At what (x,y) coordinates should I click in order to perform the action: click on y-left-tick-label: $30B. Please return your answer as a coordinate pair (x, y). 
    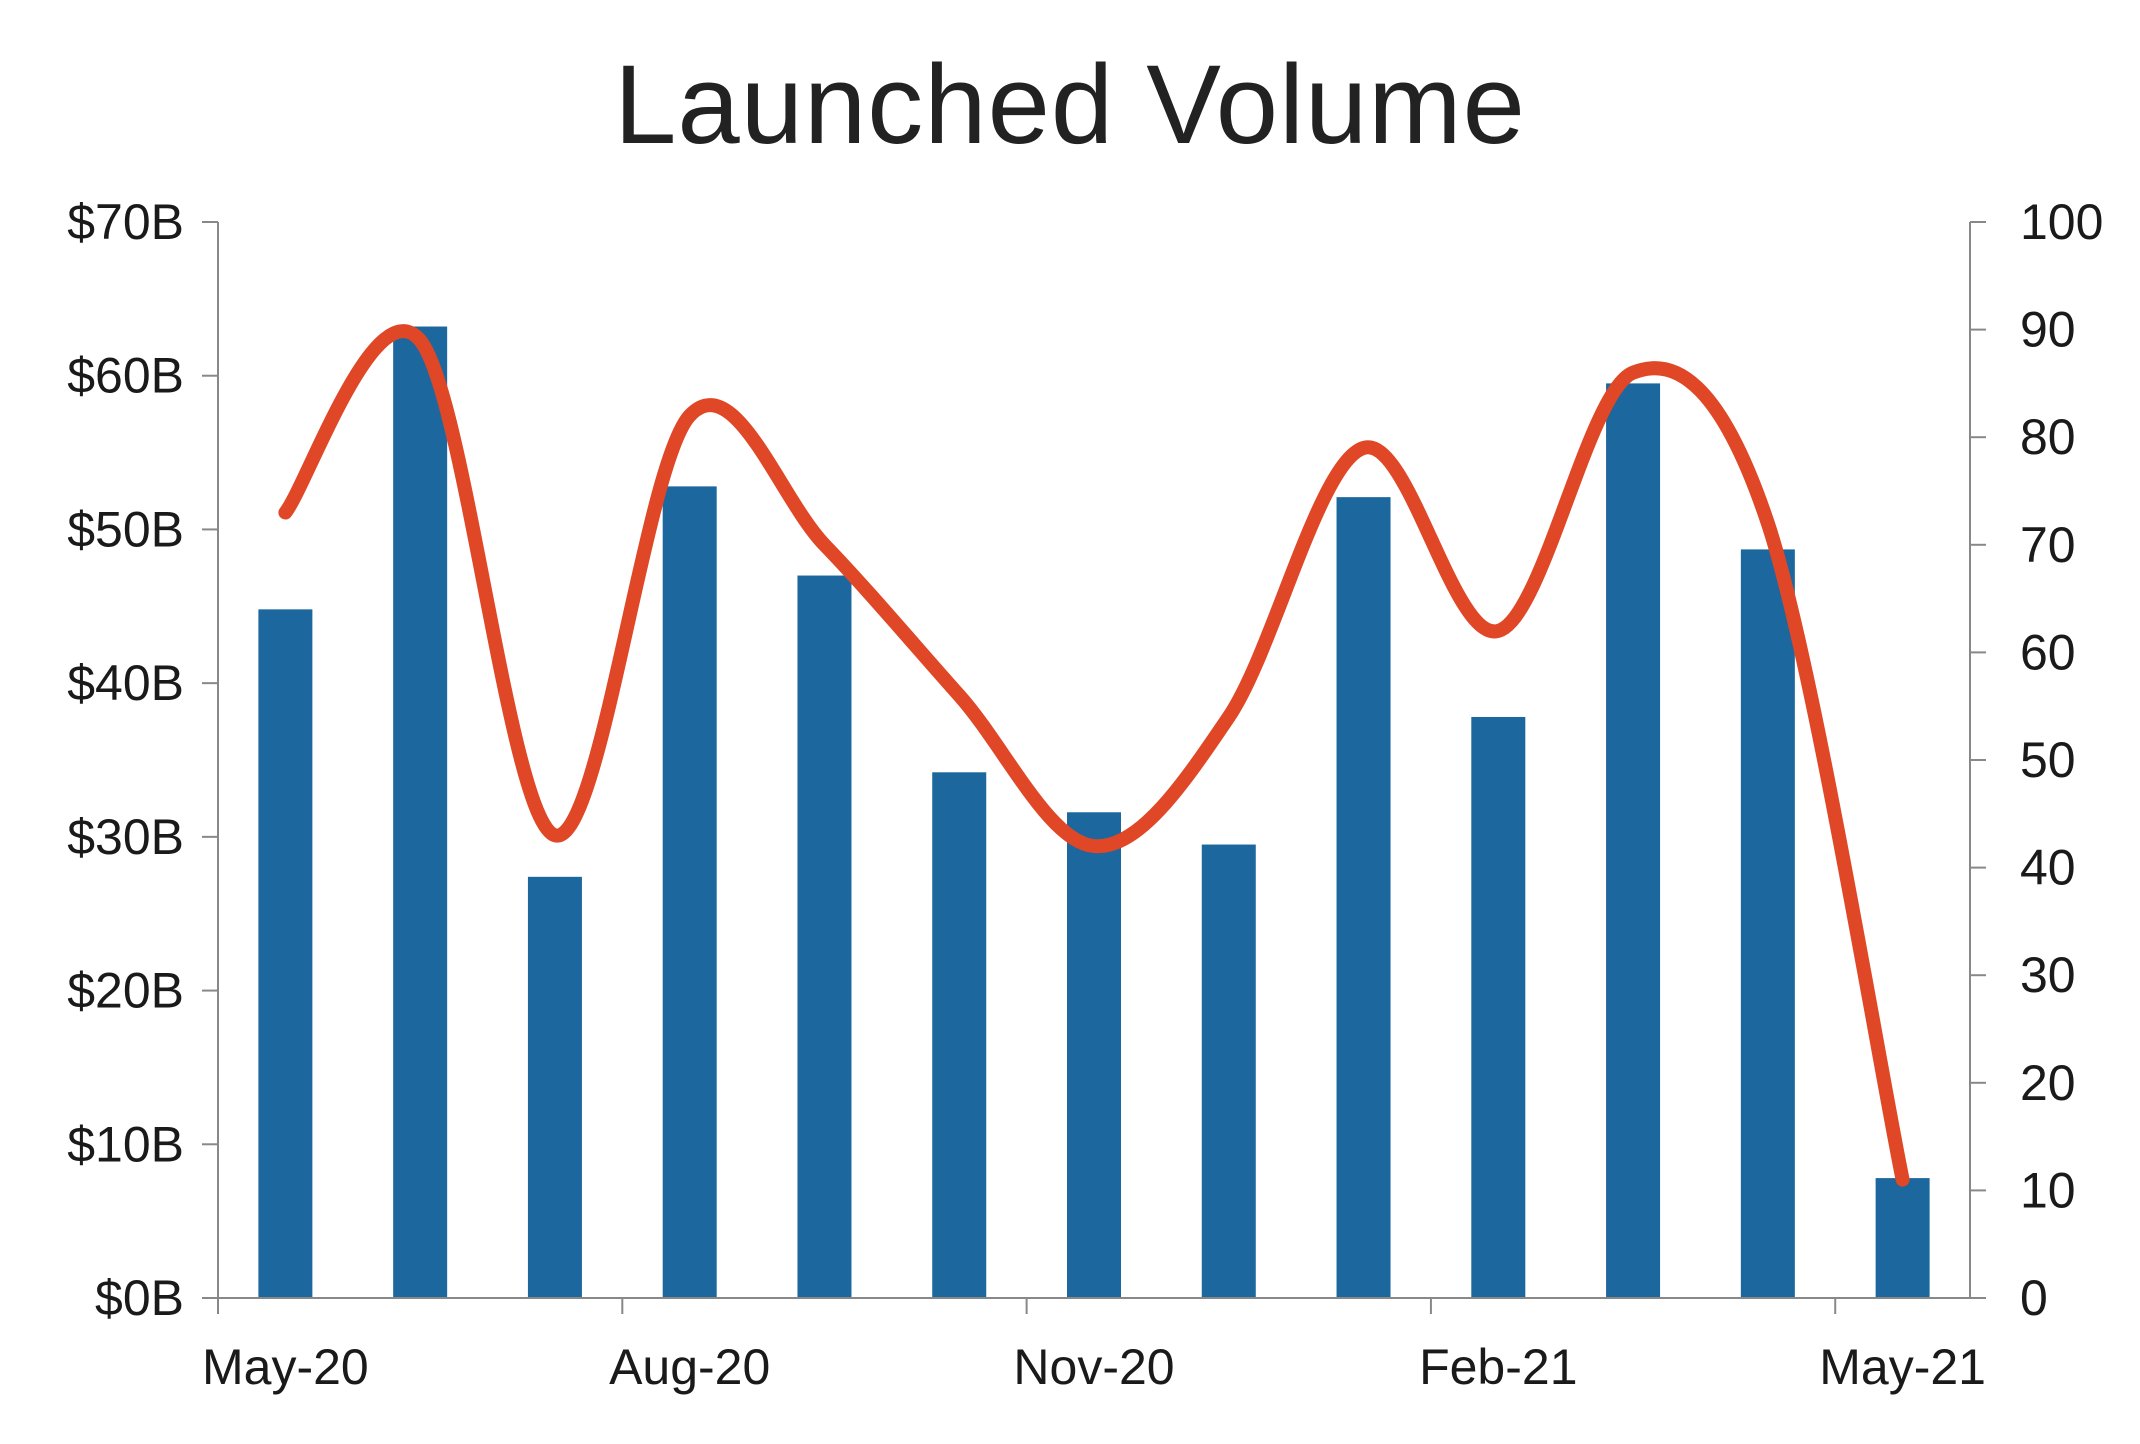
    Looking at the image, I should click on (125, 837).